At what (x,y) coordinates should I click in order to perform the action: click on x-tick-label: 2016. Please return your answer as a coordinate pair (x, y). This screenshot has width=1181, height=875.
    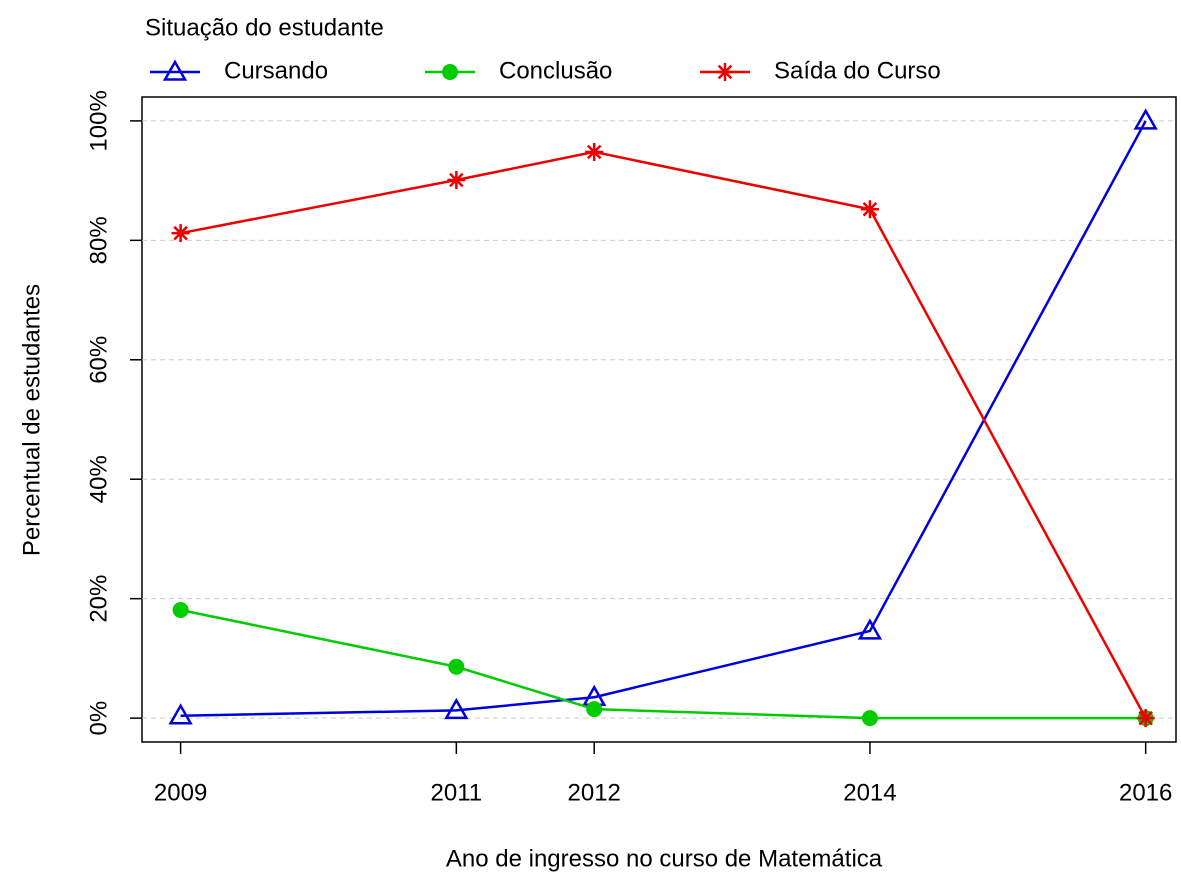
    Looking at the image, I should click on (1145, 792).